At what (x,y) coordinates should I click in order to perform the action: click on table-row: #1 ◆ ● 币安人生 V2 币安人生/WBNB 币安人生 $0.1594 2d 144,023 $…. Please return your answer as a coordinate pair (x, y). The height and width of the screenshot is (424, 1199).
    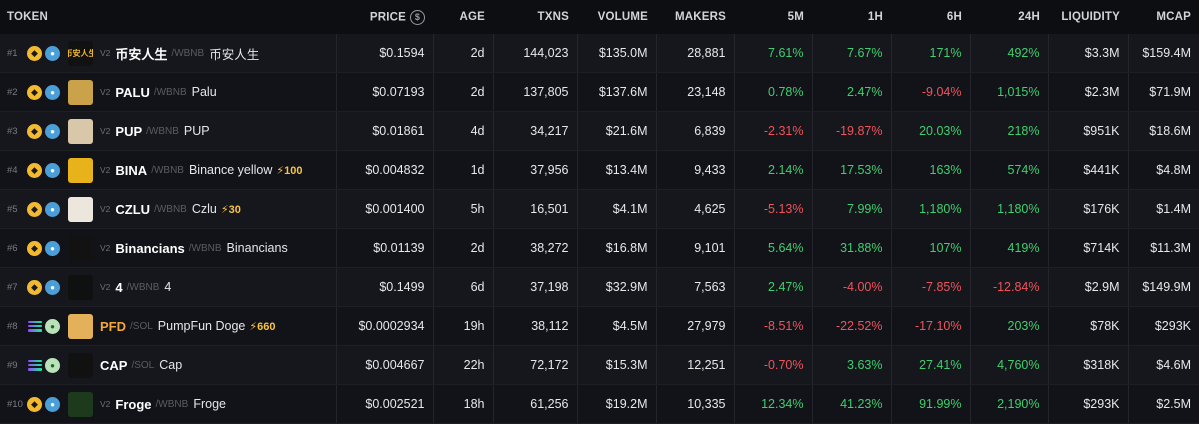
    Looking at the image, I should click on (599, 53).